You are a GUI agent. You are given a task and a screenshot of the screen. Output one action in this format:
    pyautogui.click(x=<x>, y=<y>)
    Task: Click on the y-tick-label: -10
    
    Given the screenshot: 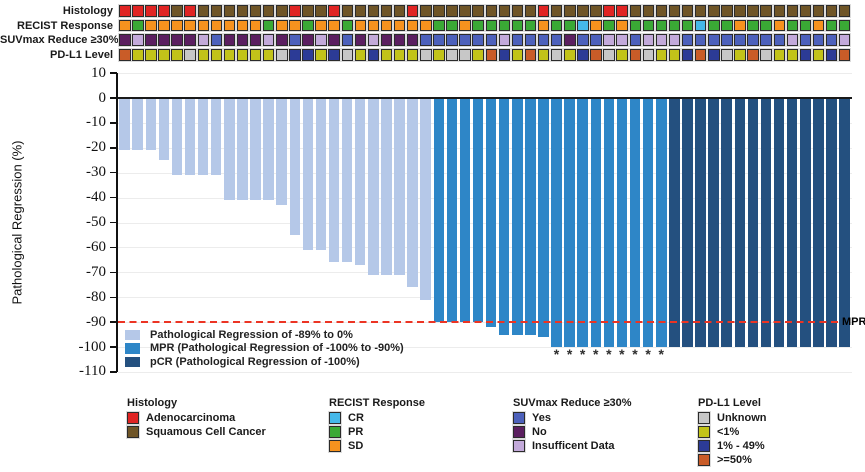 What is the action you would take?
    pyautogui.click(x=96, y=122)
    